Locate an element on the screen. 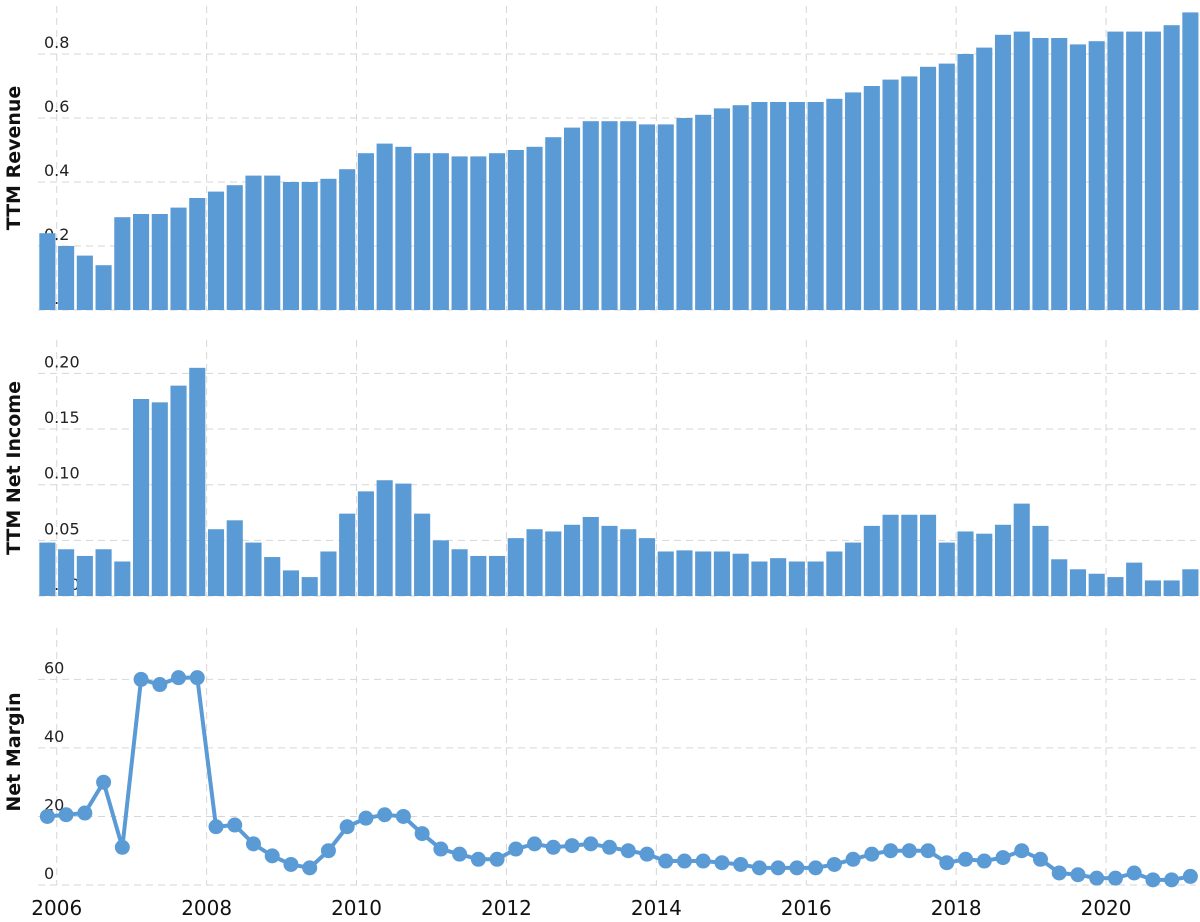 This screenshot has width=1200, height=922. x-axis: 2006 2008 2010 2012 2014 2016 2018 2020 is located at coordinates (581, 908).